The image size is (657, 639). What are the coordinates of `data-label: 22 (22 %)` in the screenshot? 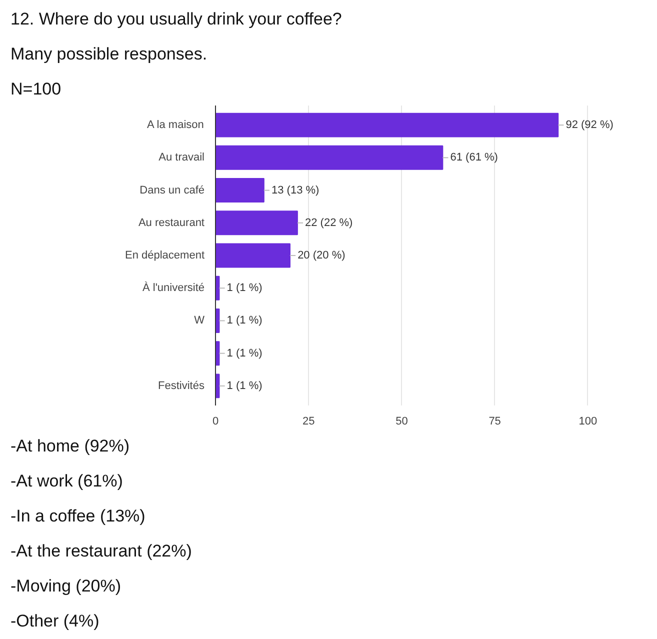 It's located at (329, 222).